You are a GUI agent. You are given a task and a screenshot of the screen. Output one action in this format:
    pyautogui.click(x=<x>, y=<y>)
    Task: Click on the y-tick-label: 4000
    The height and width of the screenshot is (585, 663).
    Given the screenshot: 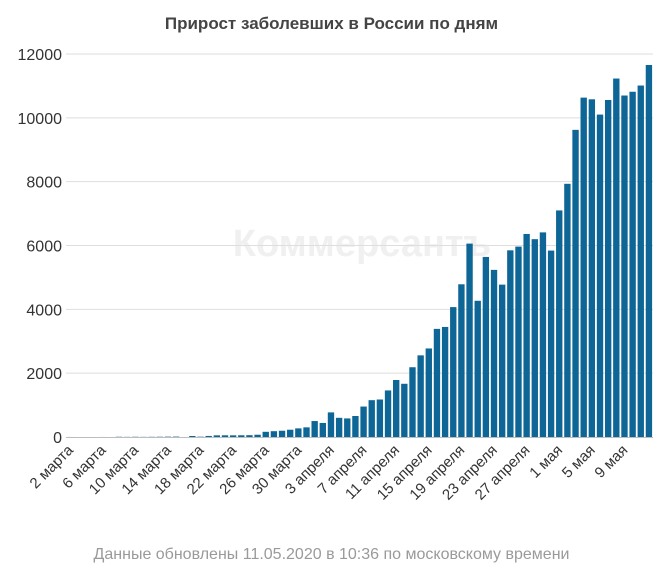 What is the action you would take?
    pyautogui.click(x=44, y=310)
    